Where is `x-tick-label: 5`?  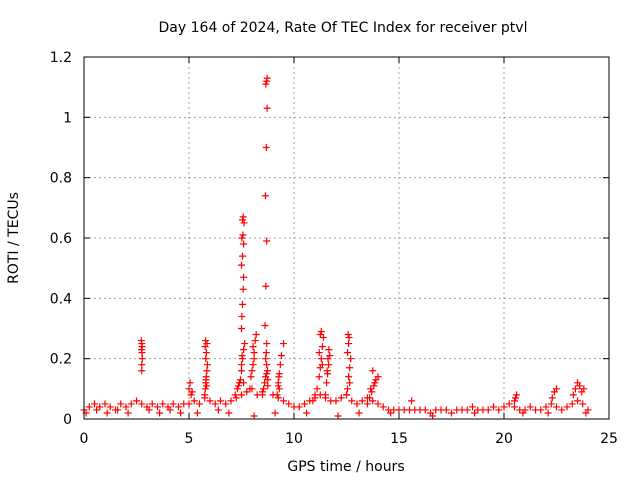
x-tick-label: 5 is located at coordinates (189, 439).